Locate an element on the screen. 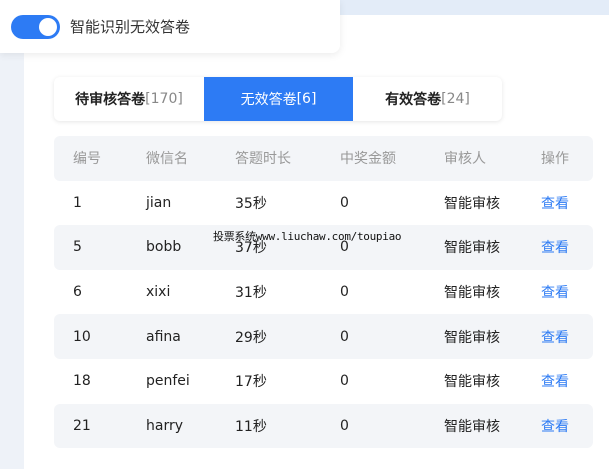 The width and height of the screenshot is (609, 469). table-row: 6 xixi 31秒 0 智能审核 查看 is located at coordinates (323, 292).